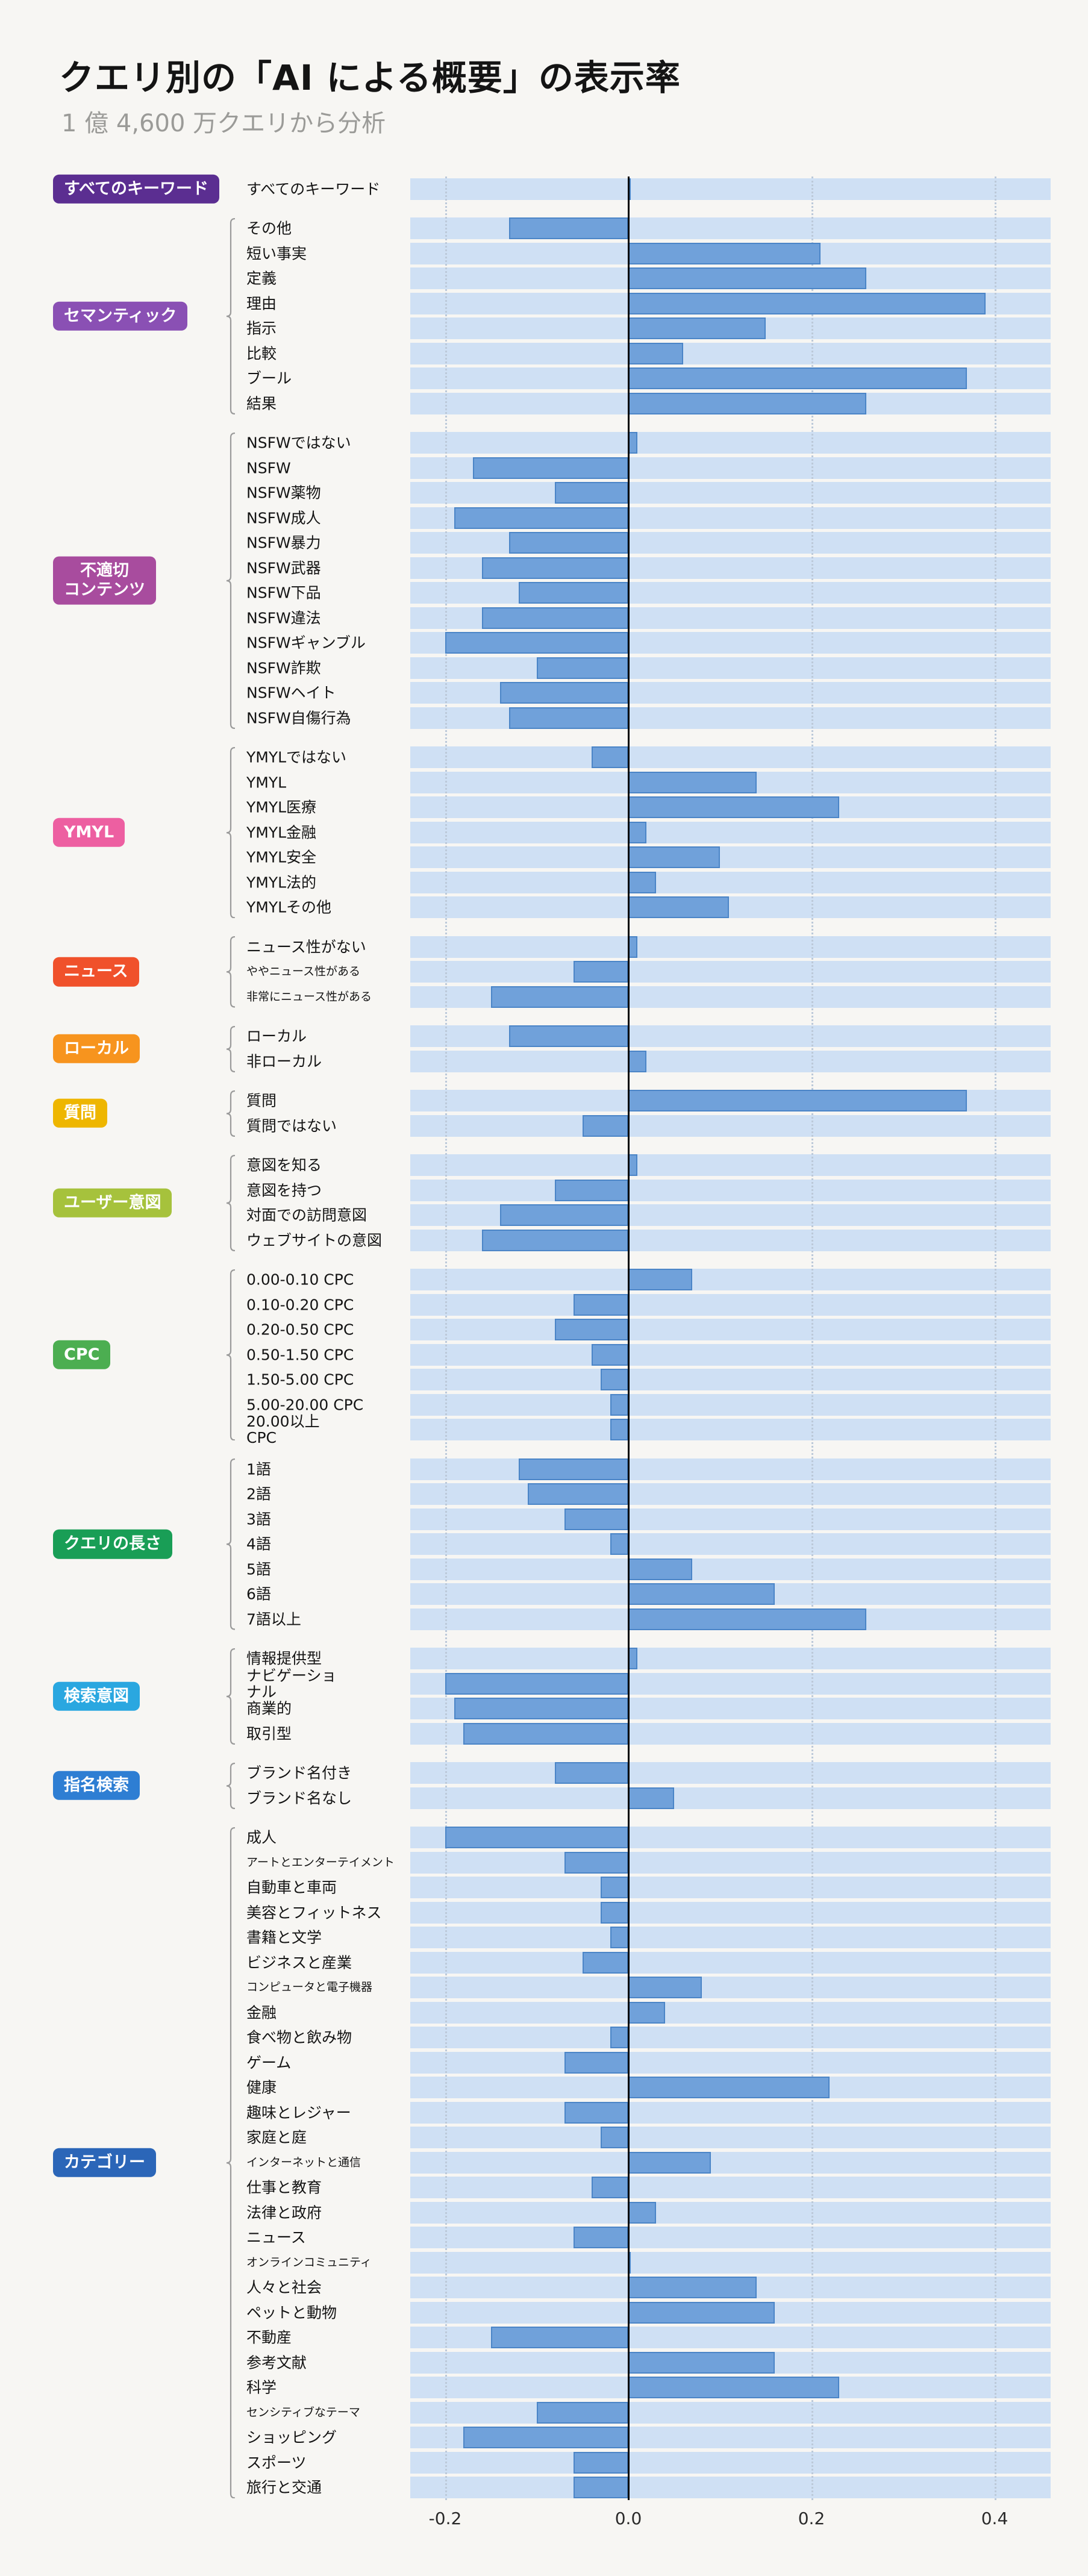 This screenshot has height=2576, width=1088. Describe the element at coordinates (284, 2287) in the screenshot. I see `row-label: 人々と社会` at that location.